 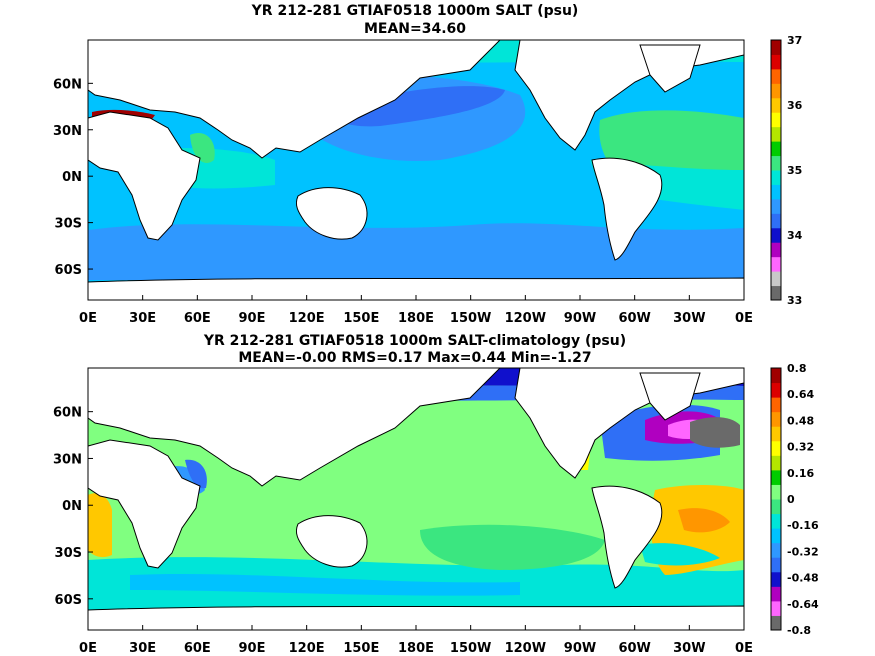 What do you see at coordinates (414, 358) in the screenshot?
I see `bottom-subtitle: MEAN=-0.00 RMS=0.17 Max=0.44 Min=-1.27` at bounding box center [414, 358].